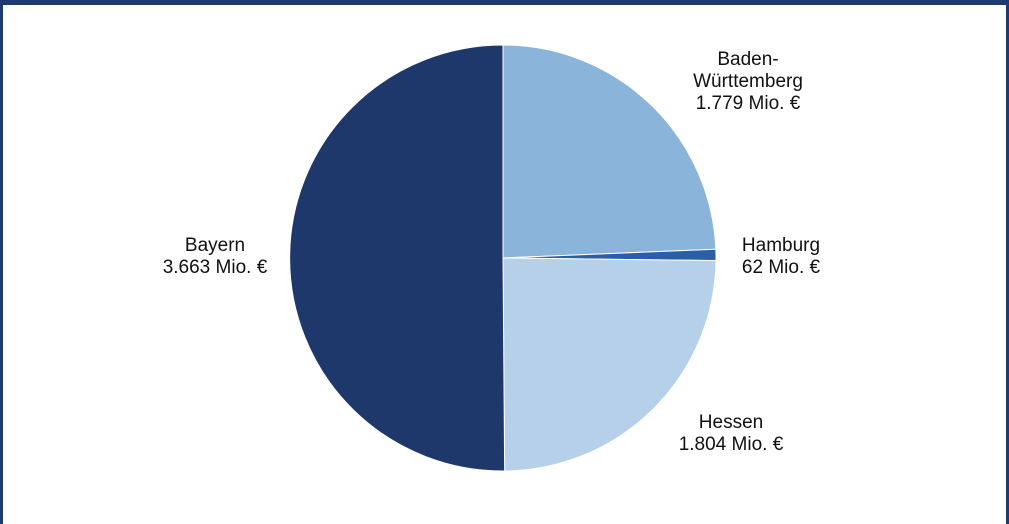  What do you see at coordinates (731, 433) in the screenshot?
I see `slice-label-hessen: Hessen 1.804 Mio. €` at bounding box center [731, 433].